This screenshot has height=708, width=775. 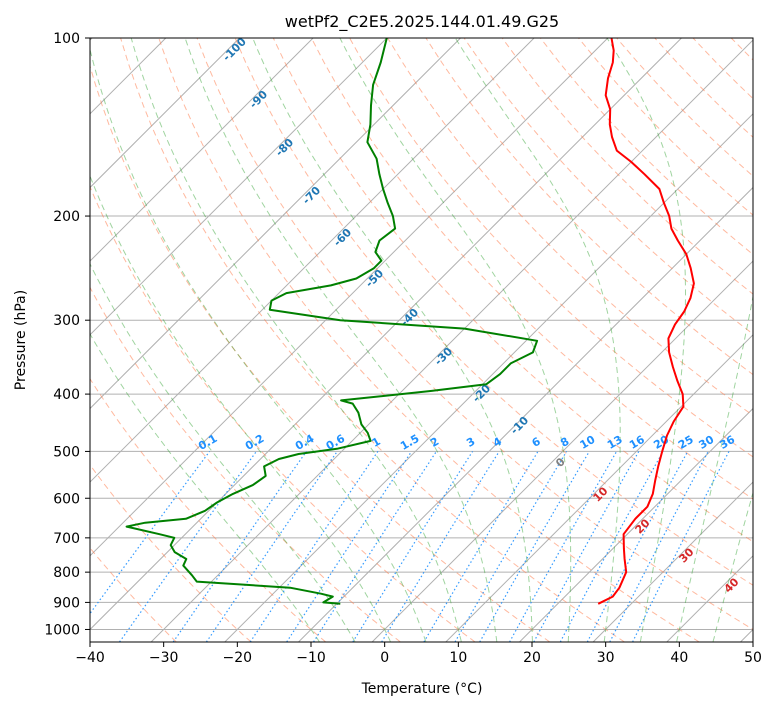 What do you see at coordinates (164, 658) in the screenshot?
I see `x-tick-label: −30` at bounding box center [164, 658].